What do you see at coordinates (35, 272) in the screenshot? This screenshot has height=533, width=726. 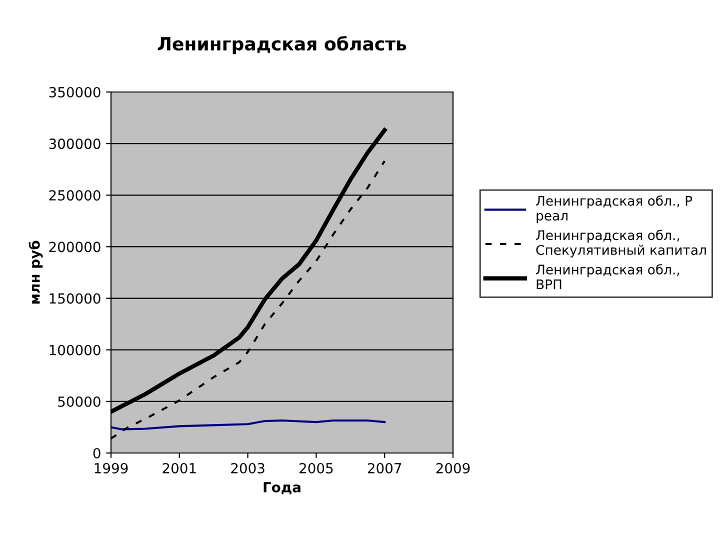 I see `y-axis-title: млн руб` at bounding box center [35, 272].